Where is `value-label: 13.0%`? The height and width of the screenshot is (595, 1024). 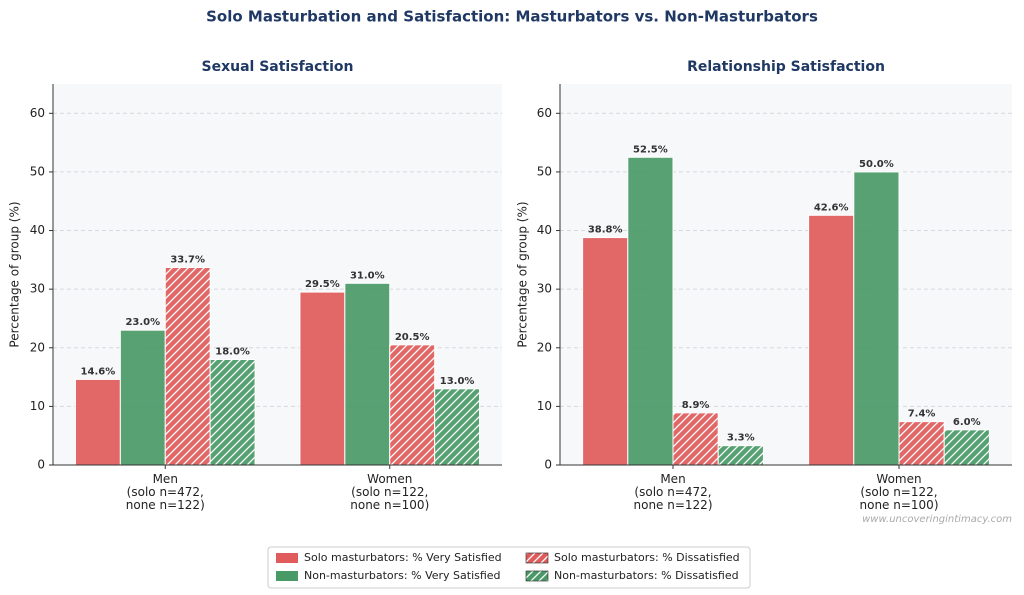 value-label: 13.0% is located at coordinates (457, 381).